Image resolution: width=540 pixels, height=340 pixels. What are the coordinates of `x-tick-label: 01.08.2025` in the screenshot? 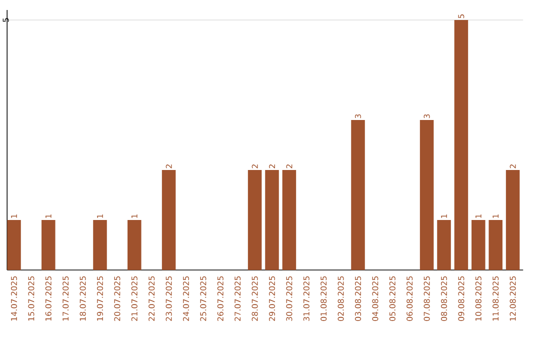 It's located at (323, 298).